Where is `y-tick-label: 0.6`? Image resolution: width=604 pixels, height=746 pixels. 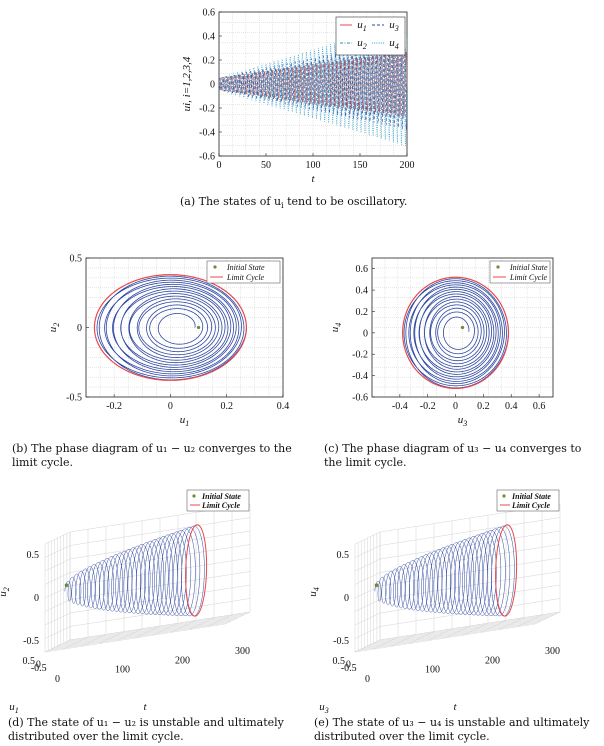
y-tick-label: 0.6 is located at coordinates (362, 269).